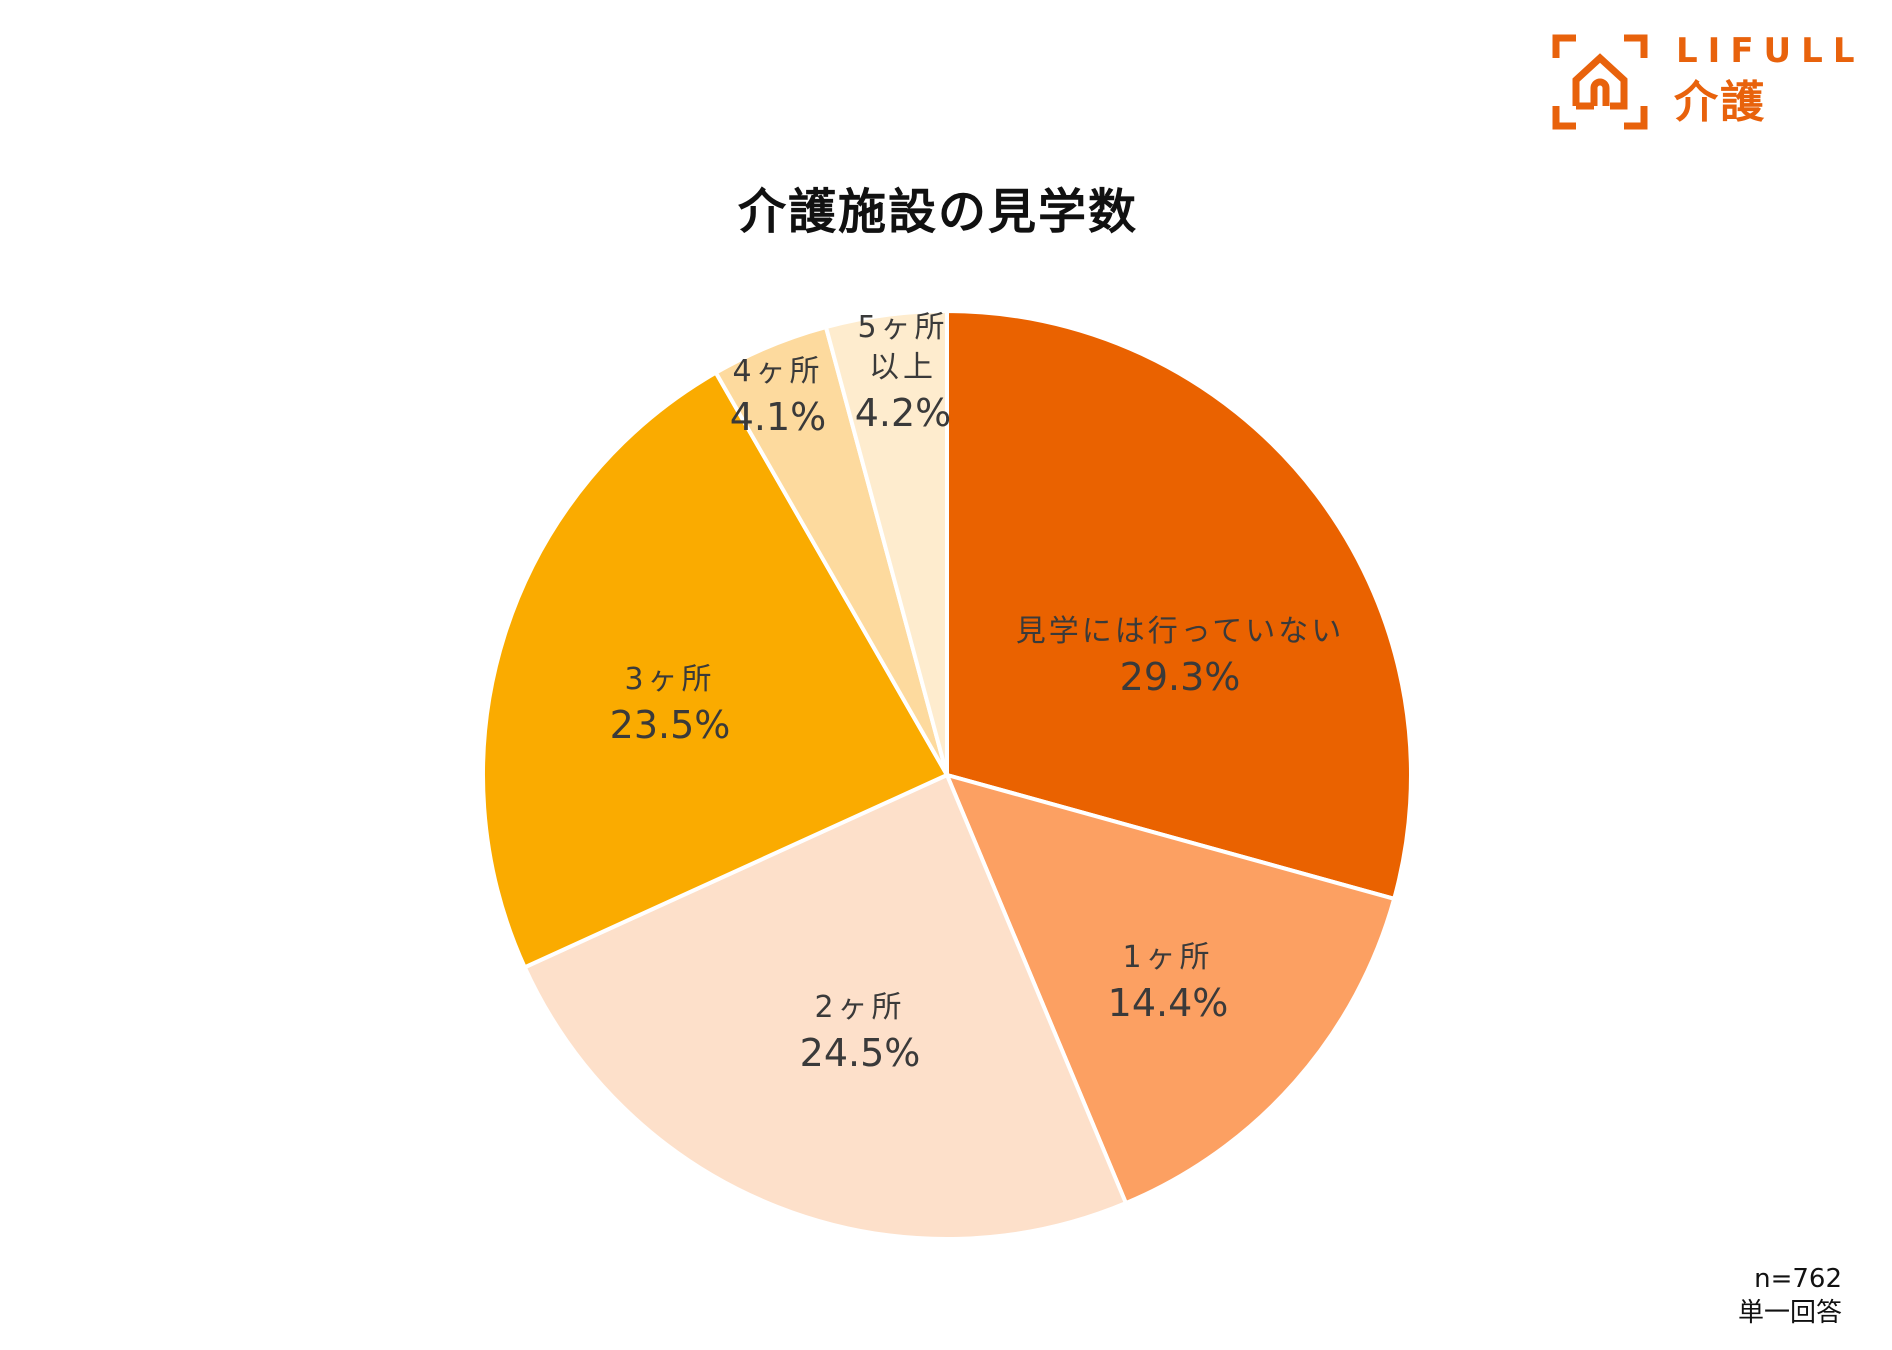 The height and width of the screenshot is (1350, 1892). I want to click on slice-percent: 14.4%, so click(1168, 1003).